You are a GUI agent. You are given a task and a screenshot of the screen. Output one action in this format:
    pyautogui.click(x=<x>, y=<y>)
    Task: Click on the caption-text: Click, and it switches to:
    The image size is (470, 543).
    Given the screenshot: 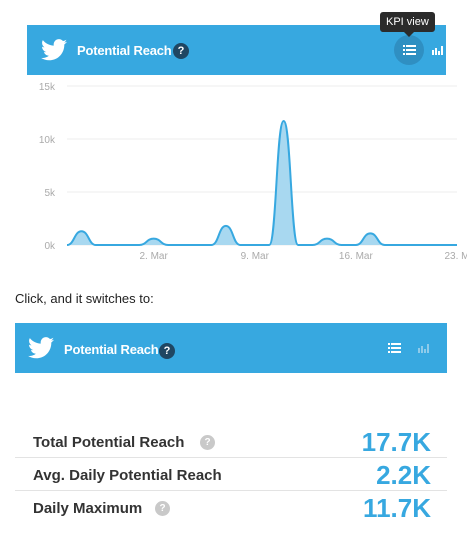 What is the action you would take?
    pyautogui.click(x=84, y=298)
    